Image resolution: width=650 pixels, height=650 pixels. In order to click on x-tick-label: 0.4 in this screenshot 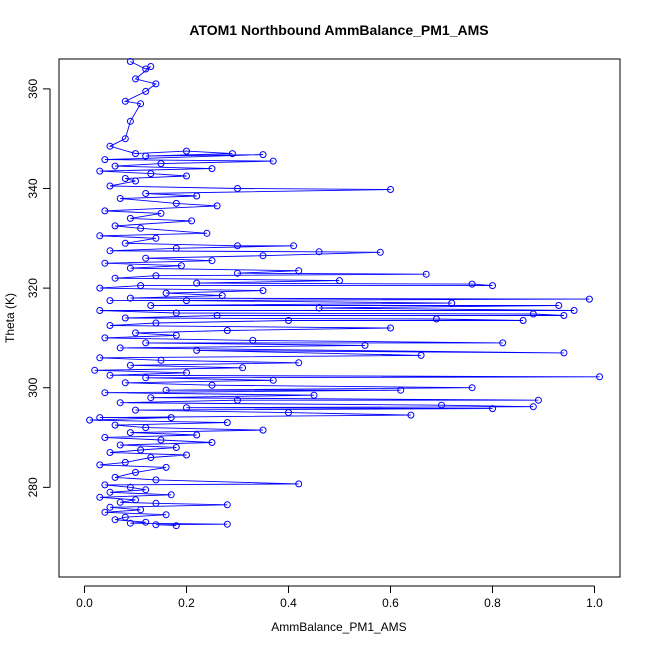, I will do `click(288, 603)`.